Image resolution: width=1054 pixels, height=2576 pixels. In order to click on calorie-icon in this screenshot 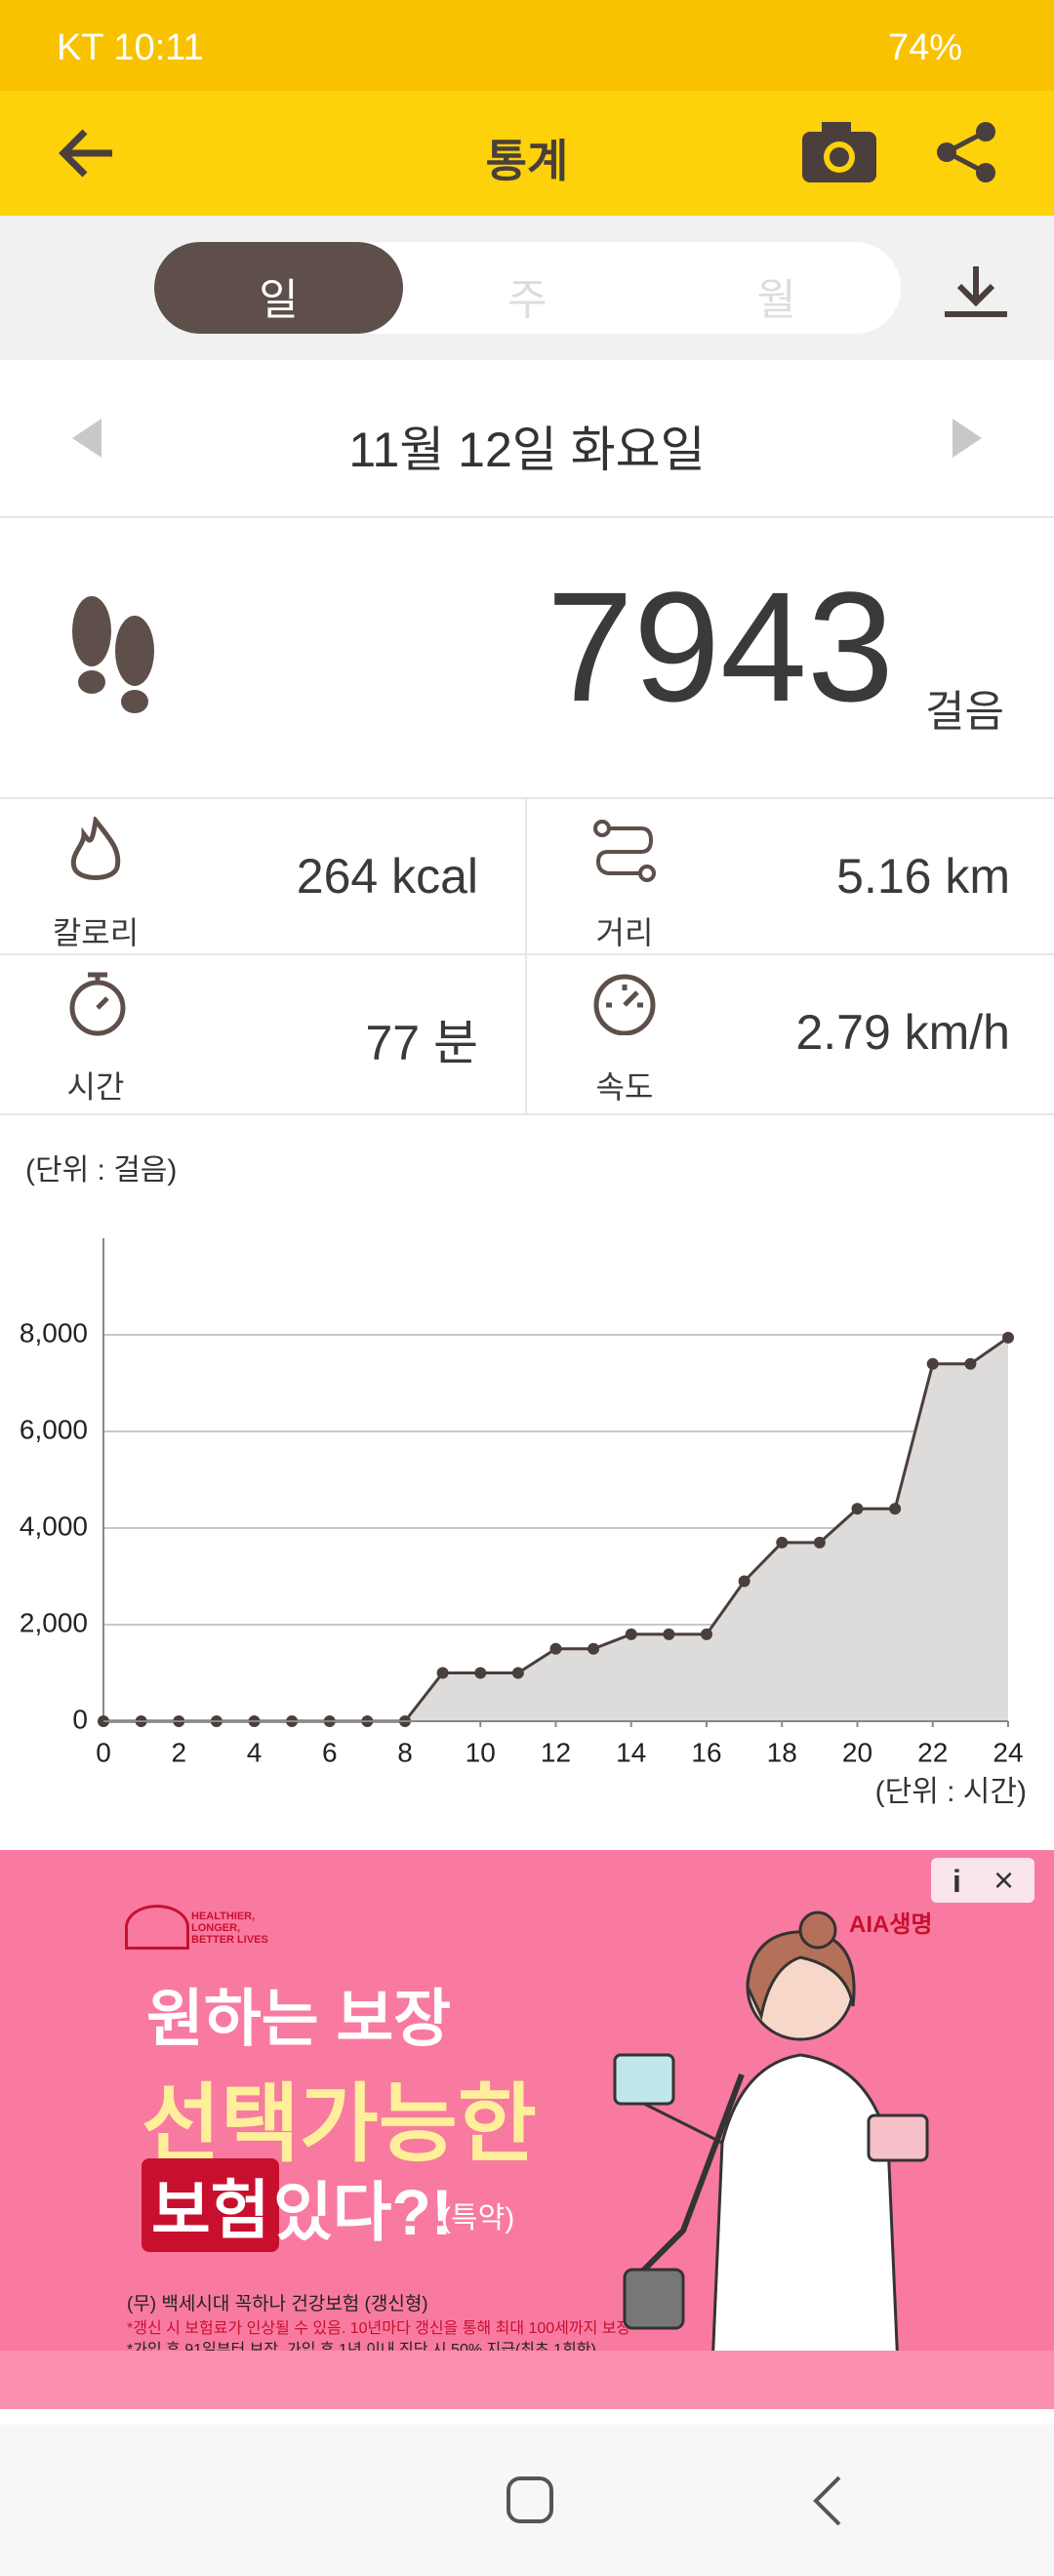, I will do `click(96, 848)`.